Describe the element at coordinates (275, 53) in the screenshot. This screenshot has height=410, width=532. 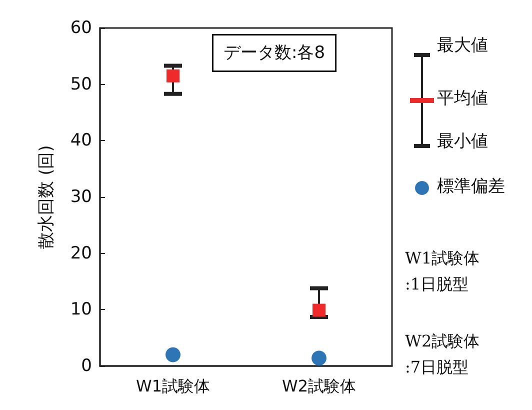
I see `annotation: データ数:各8` at that location.